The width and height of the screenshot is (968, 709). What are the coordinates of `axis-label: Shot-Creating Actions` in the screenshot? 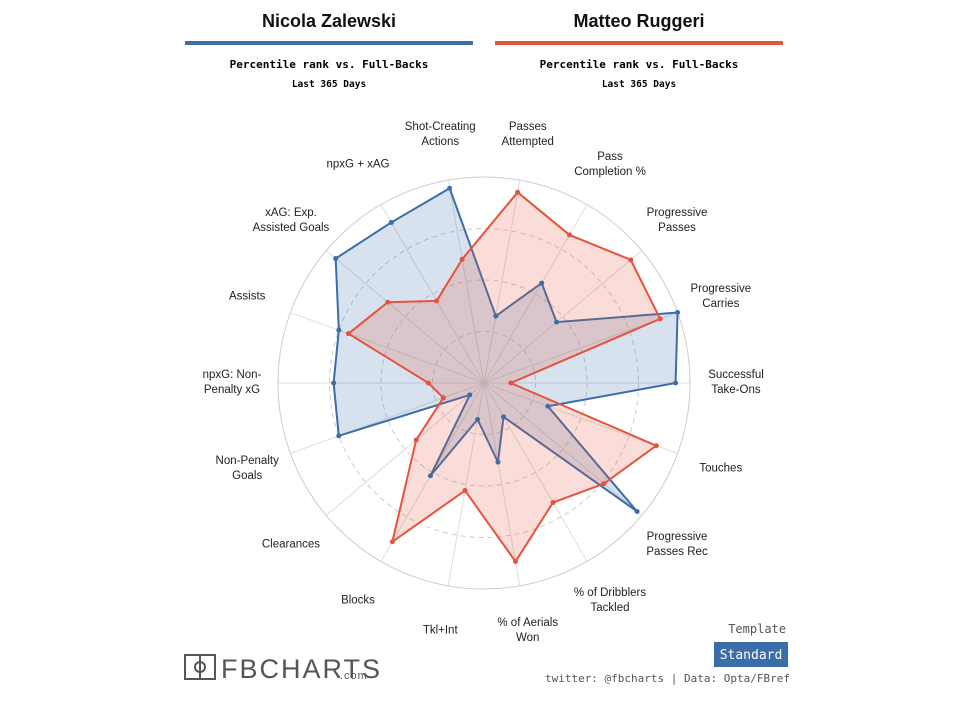 It's located at (440, 134).